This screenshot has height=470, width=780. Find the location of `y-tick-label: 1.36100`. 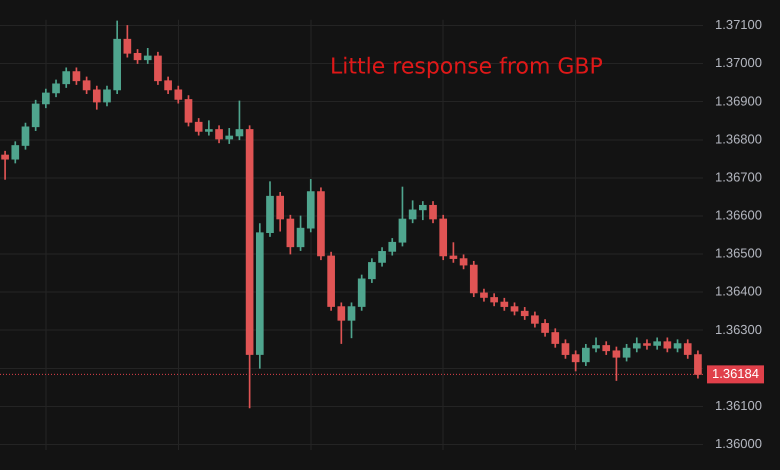

y-tick-label: 1.36100 is located at coordinates (738, 405).